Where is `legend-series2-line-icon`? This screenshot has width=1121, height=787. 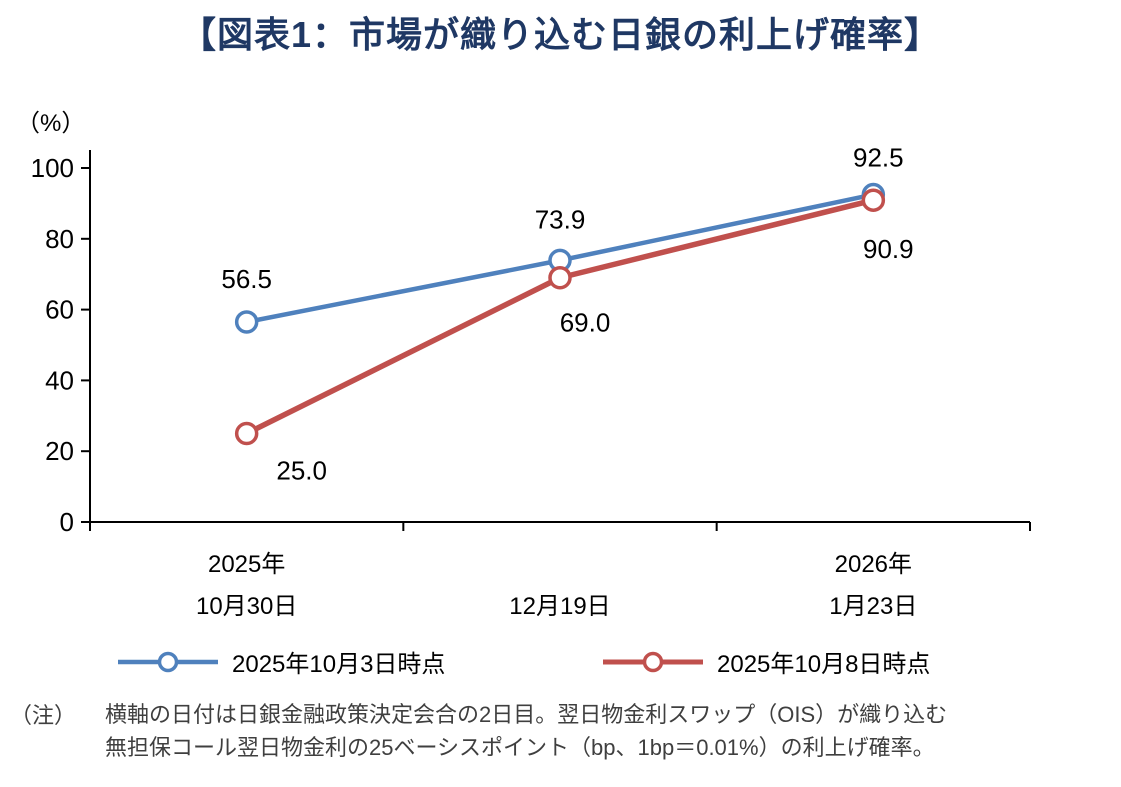 legend-series2-line-icon is located at coordinates (653, 661).